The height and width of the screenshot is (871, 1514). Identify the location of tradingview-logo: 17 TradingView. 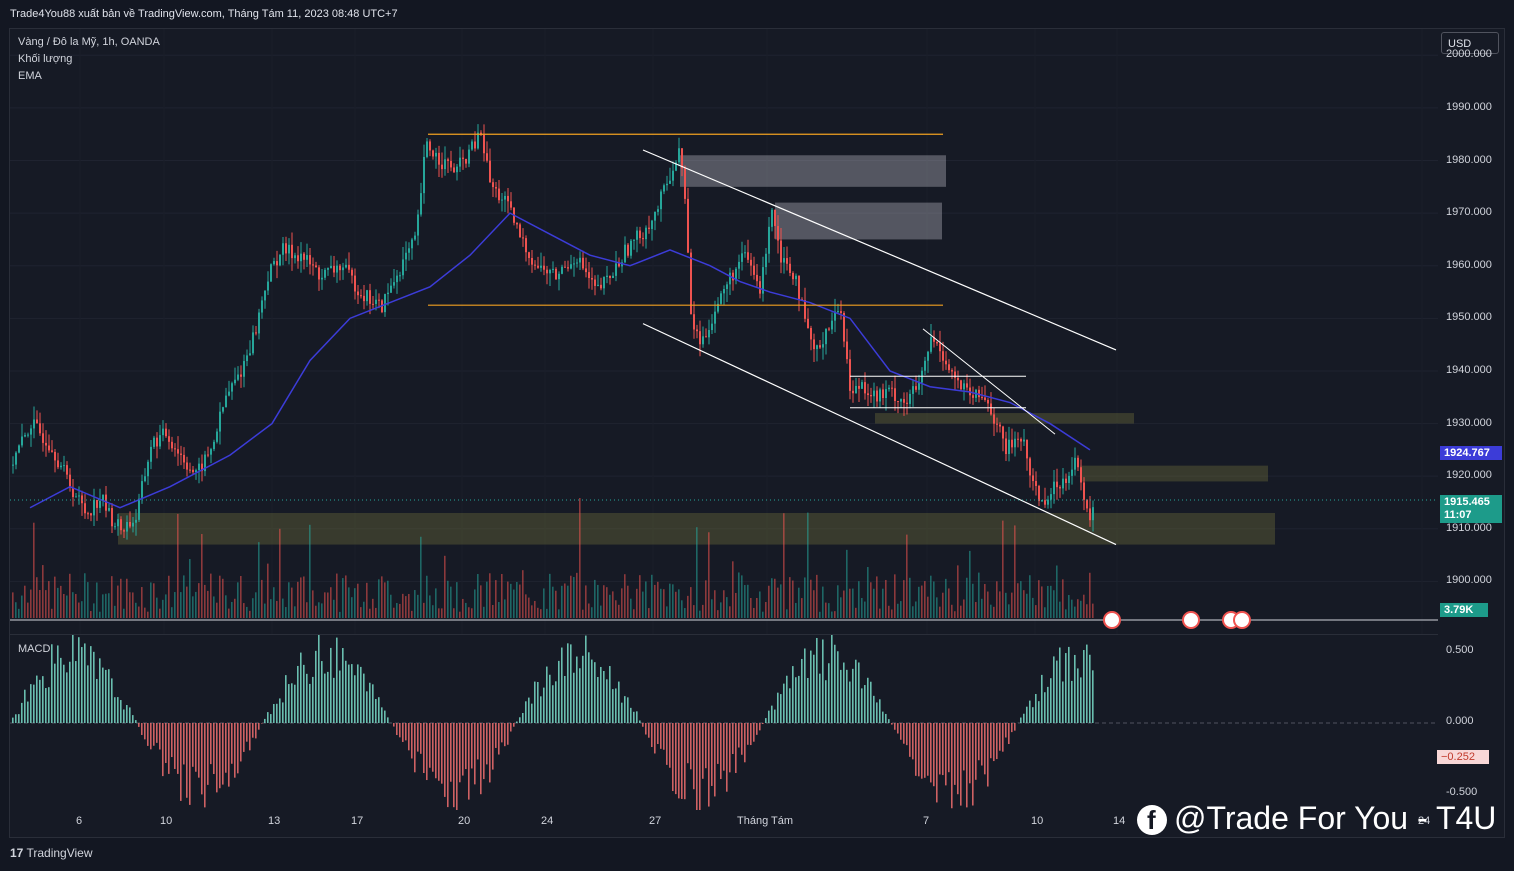
(51, 853).